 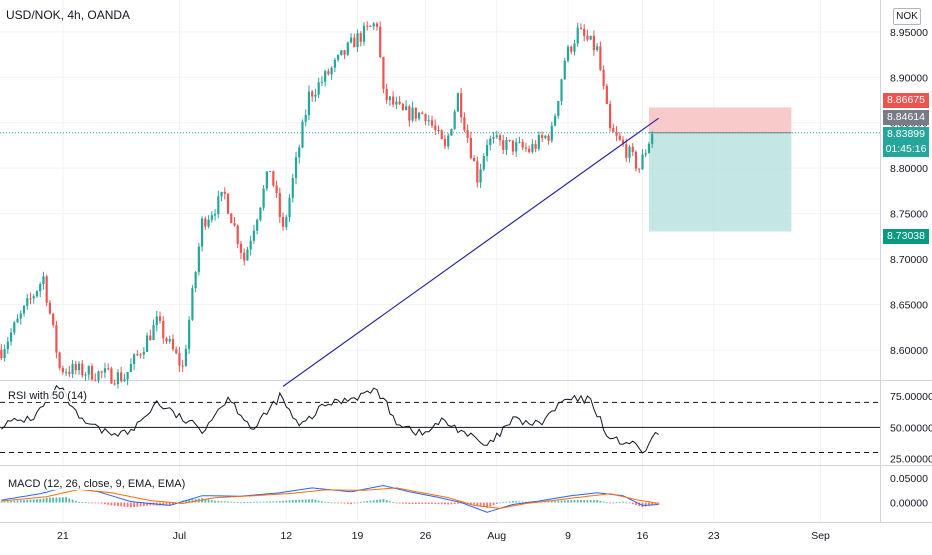 What do you see at coordinates (911, 428) in the screenshot?
I see `rsi-axis-tick: 50.00000` at bounding box center [911, 428].